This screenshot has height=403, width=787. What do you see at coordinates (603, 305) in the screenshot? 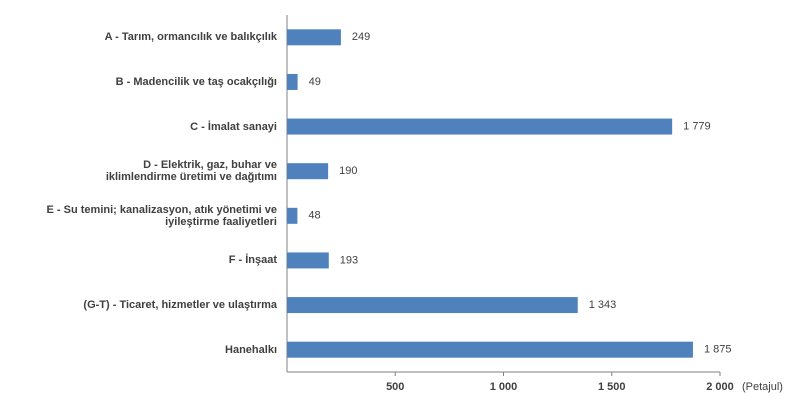
I see `value-label: 1 343` at bounding box center [603, 305].